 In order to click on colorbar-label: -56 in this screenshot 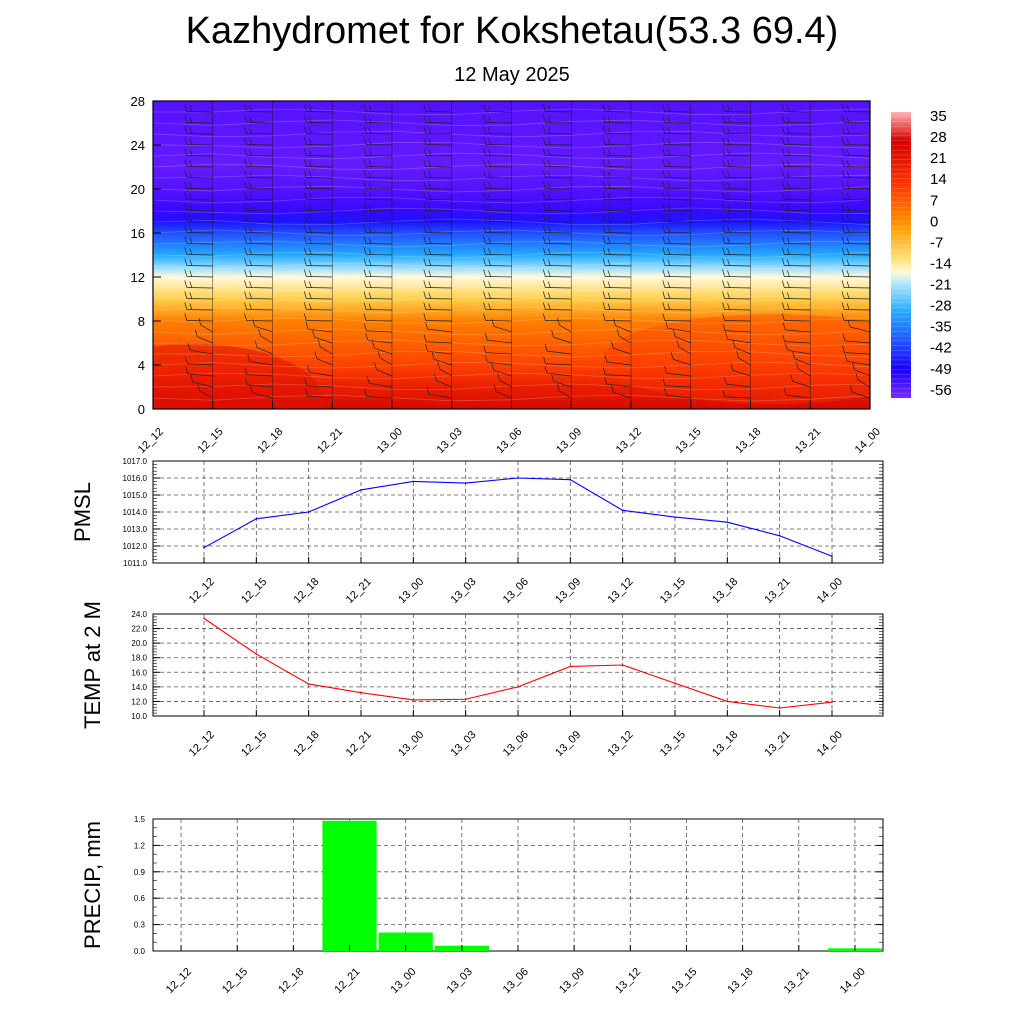, I will do `click(941, 390)`.